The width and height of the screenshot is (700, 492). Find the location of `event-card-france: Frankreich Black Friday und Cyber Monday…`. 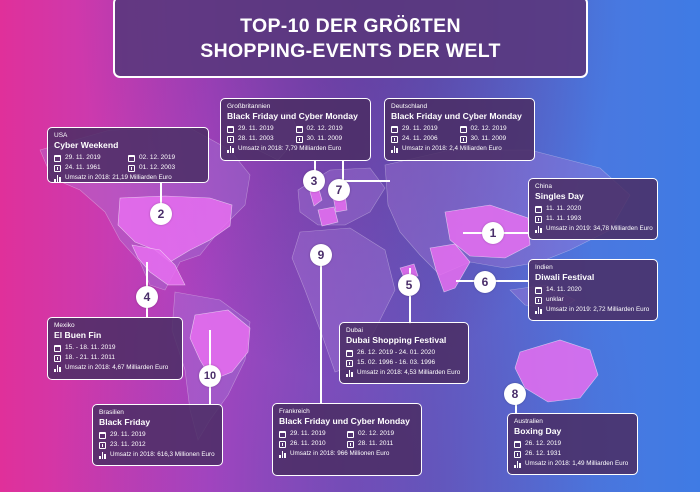

event-card-france: Frankreich Black Friday und Cyber Monday… is located at coordinates (347, 439).